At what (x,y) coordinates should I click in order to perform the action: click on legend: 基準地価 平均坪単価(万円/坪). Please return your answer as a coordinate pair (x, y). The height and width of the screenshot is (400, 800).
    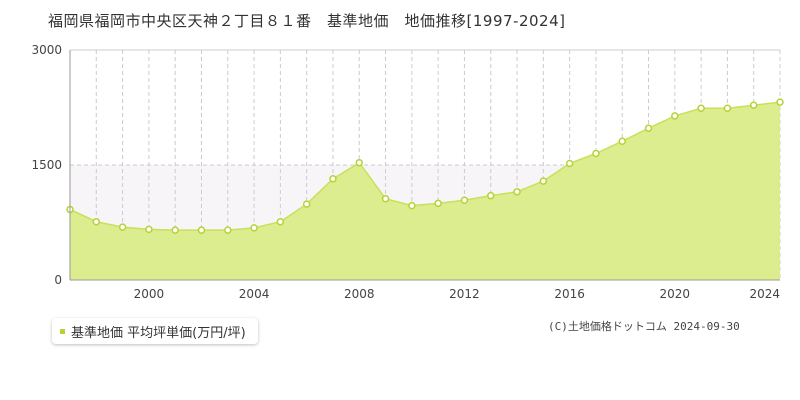
    Looking at the image, I should click on (155, 331).